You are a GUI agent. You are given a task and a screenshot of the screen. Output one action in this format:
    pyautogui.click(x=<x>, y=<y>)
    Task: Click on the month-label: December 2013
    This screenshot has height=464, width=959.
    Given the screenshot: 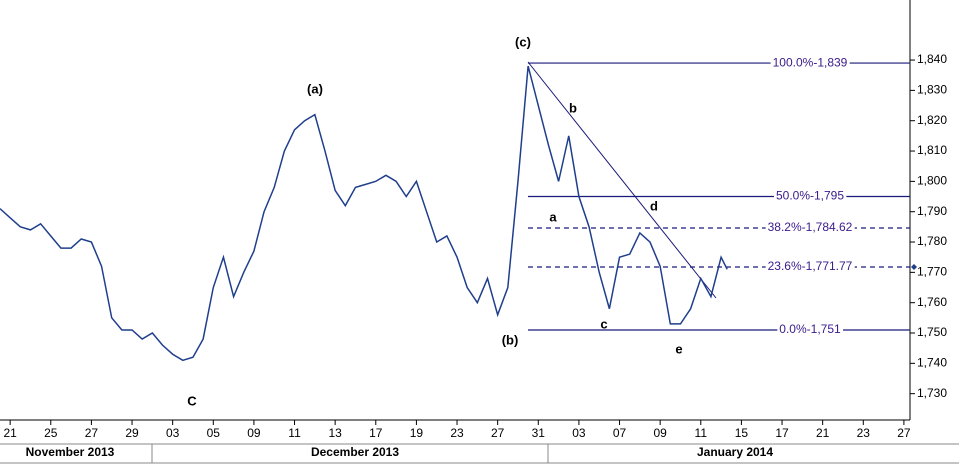 What is the action you would take?
    pyautogui.click(x=355, y=452)
    